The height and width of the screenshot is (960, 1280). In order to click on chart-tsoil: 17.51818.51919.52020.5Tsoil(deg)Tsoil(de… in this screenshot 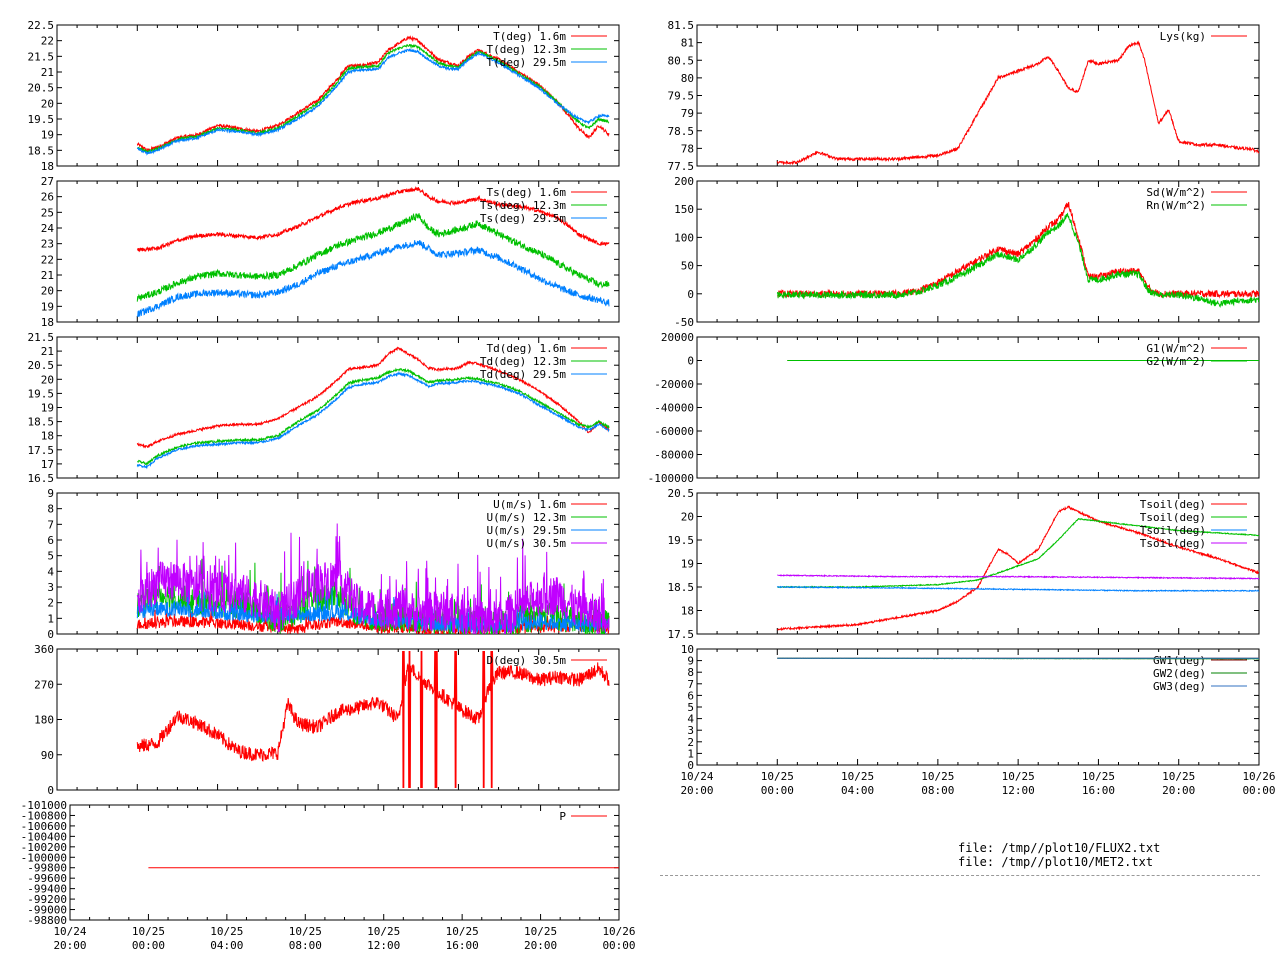, I will do `click(964, 564)`.